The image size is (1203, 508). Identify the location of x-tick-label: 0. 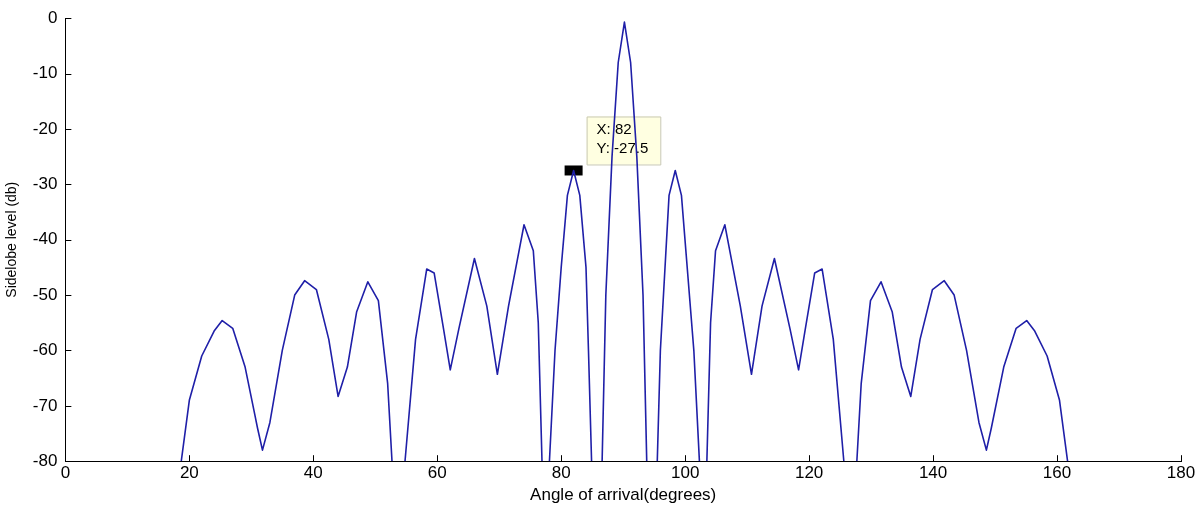
(65, 473).